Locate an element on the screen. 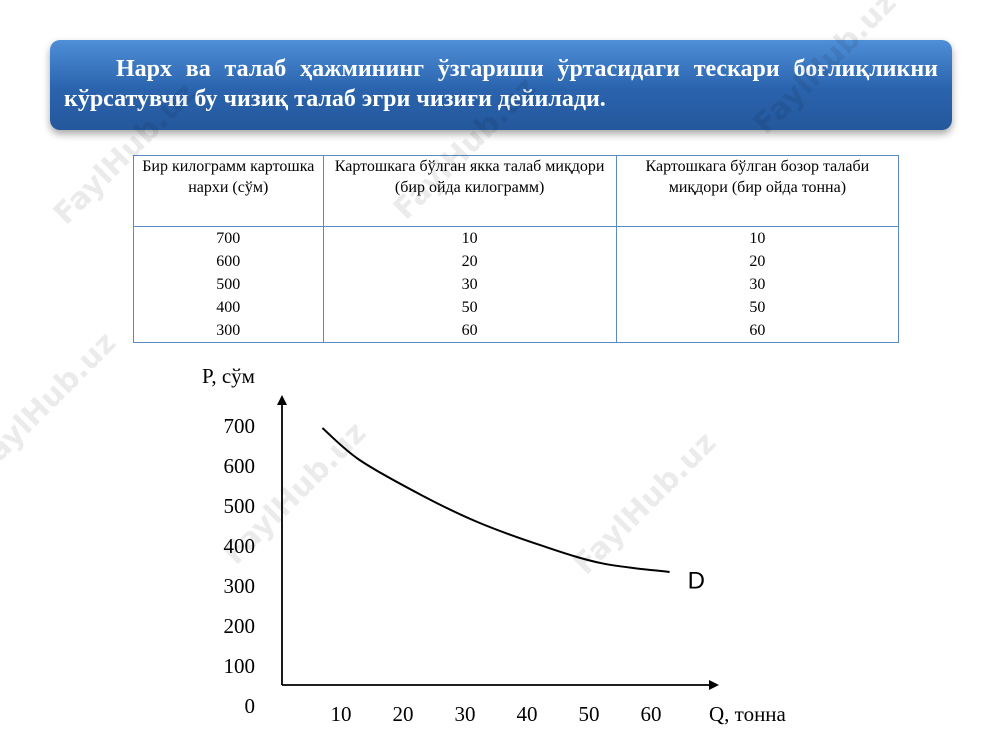  y-tick-label: 700 is located at coordinates (240, 426).